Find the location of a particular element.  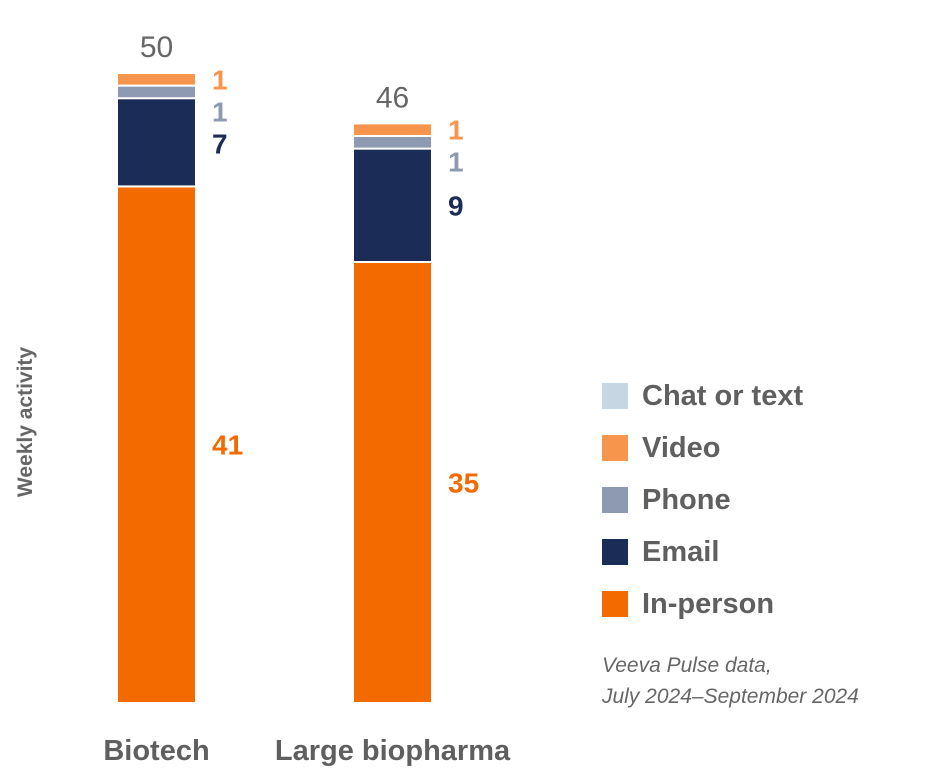

bar-large-biopharma-video is located at coordinates (392, 130).